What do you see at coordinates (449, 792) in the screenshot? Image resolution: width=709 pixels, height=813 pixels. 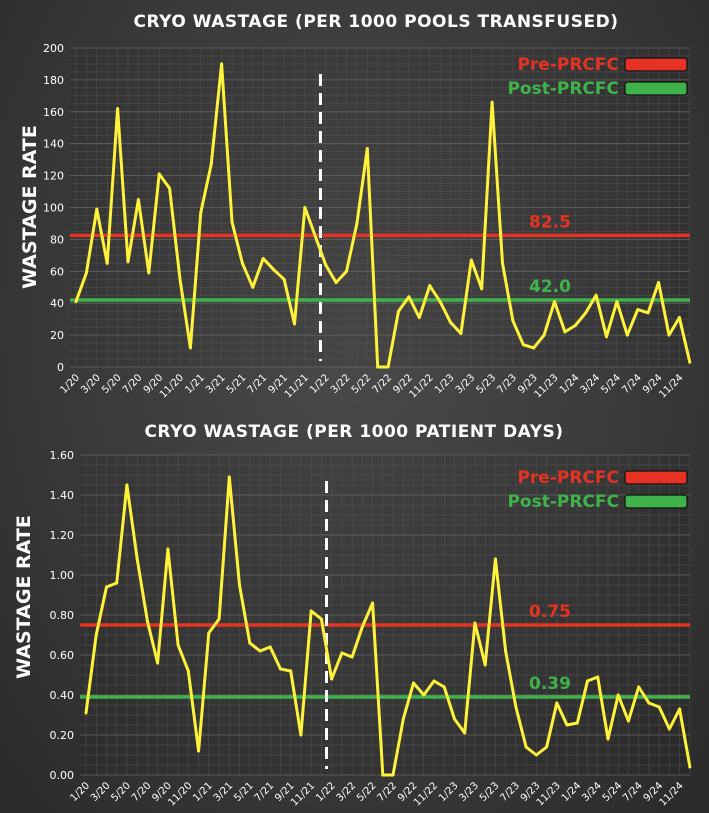 I see `x-tick-label: 1/23` at bounding box center [449, 792].